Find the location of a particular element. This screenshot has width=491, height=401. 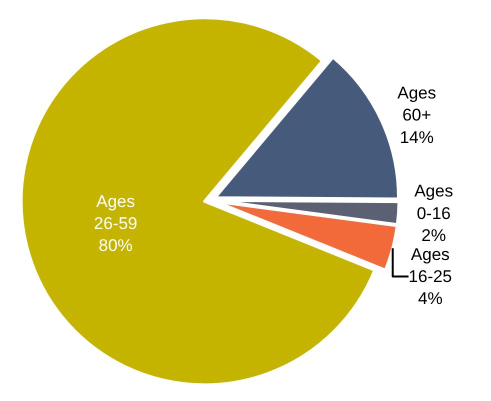

data-label: 2% is located at coordinates (433, 235).